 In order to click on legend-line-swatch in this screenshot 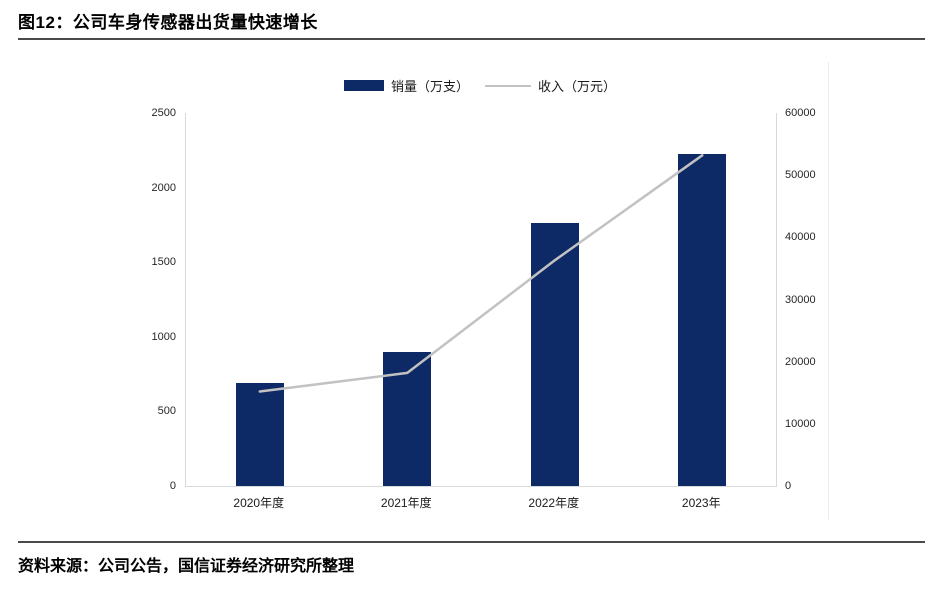, I will do `click(508, 85)`.